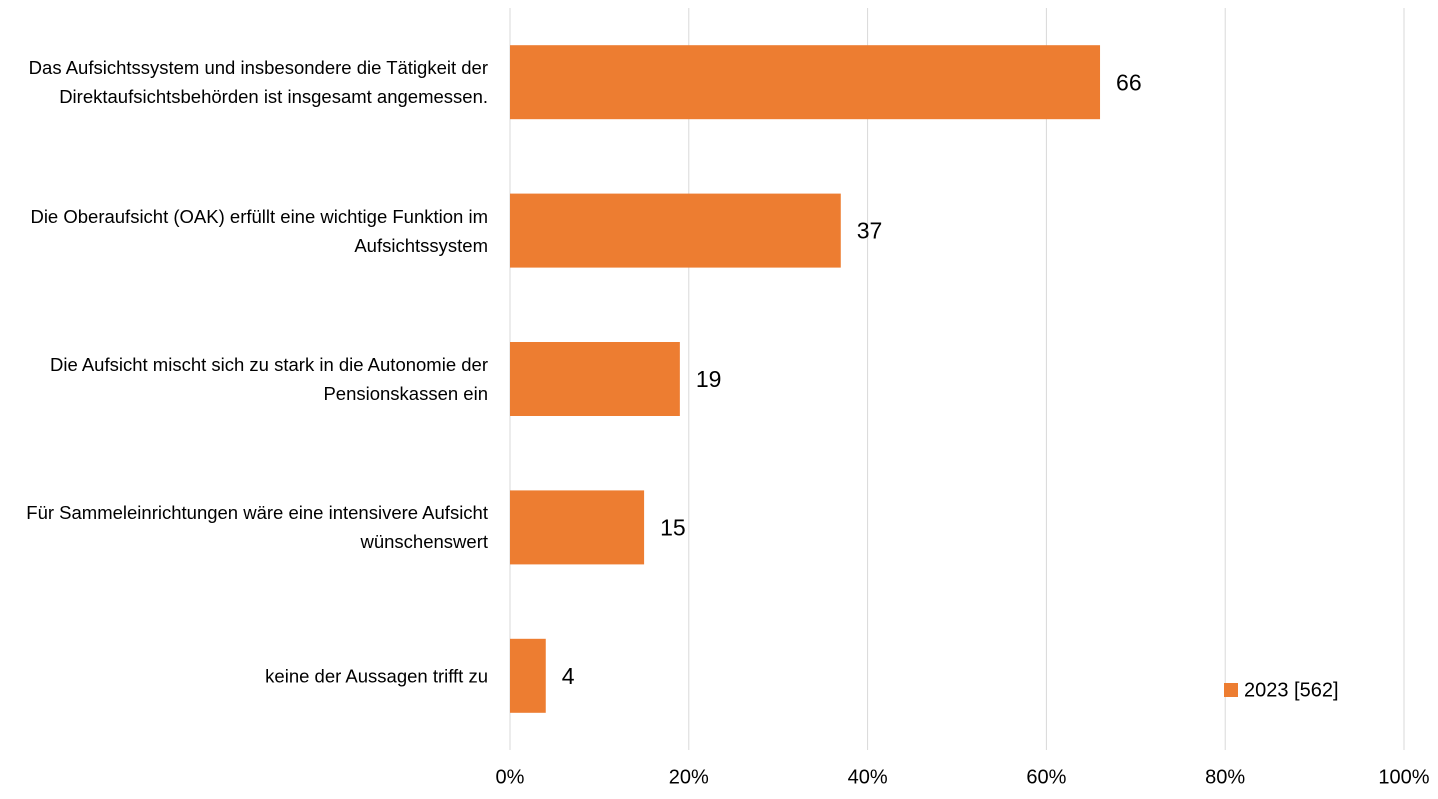 This screenshot has height=799, width=1438. What do you see at coordinates (510, 777) in the screenshot?
I see `x-tick-label: 0%` at bounding box center [510, 777].